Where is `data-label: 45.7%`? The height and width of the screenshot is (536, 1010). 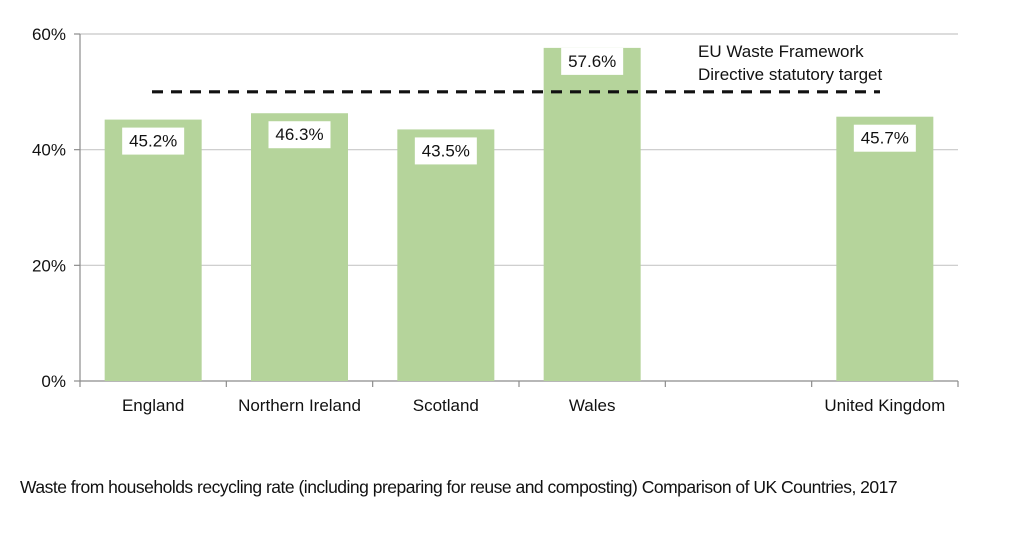
data-label: 45.7% is located at coordinates (885, 138).